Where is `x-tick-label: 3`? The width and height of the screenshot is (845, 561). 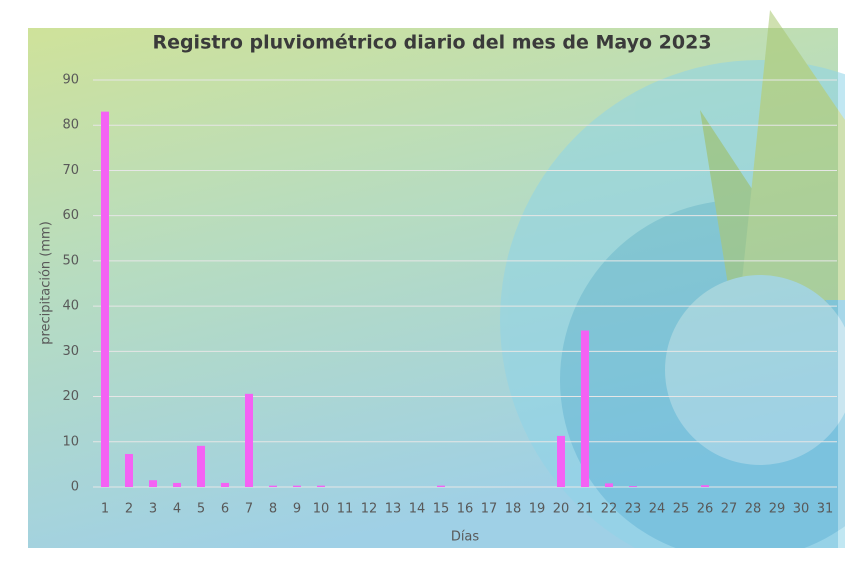 x-tick-label: 3 is located at coordinates (153, 509).